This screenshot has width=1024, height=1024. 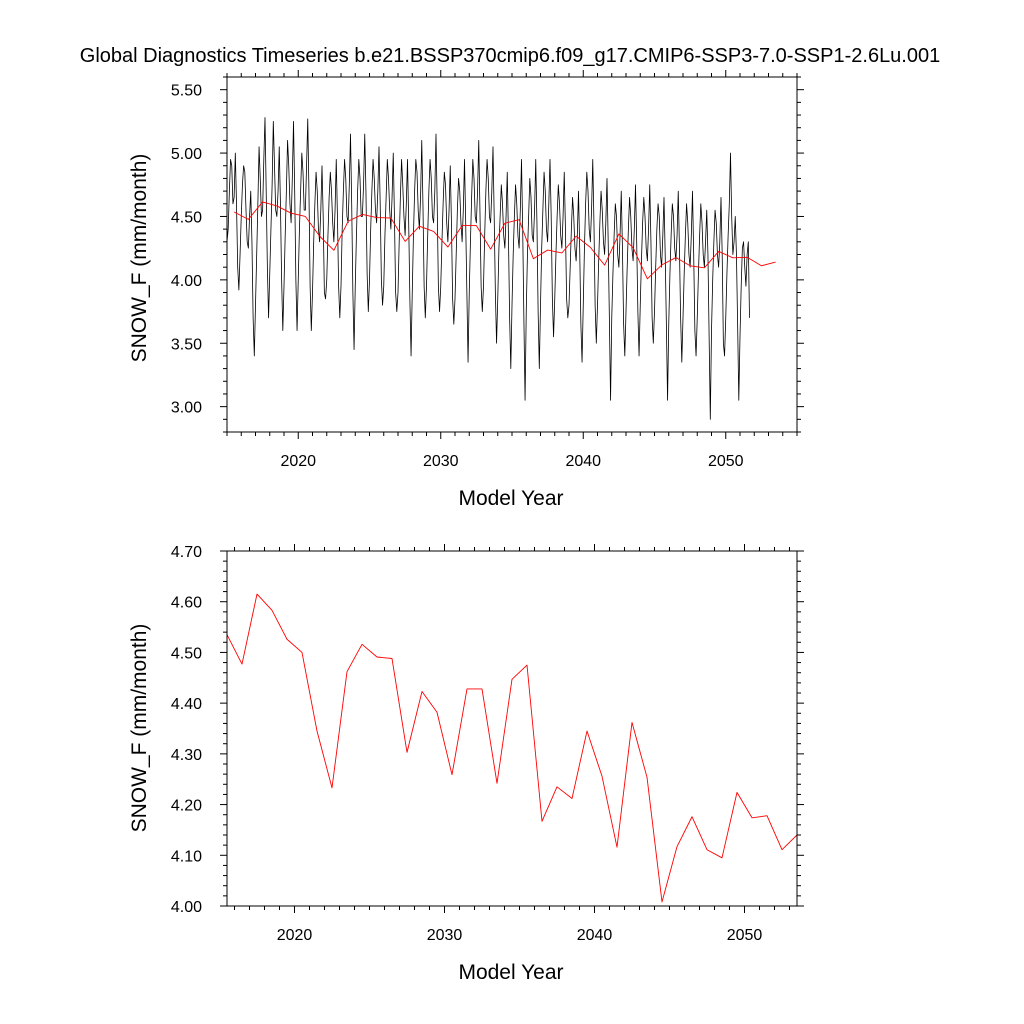 I want to click on top-x-axis-label: Model Year, so click(x=510, y=498).